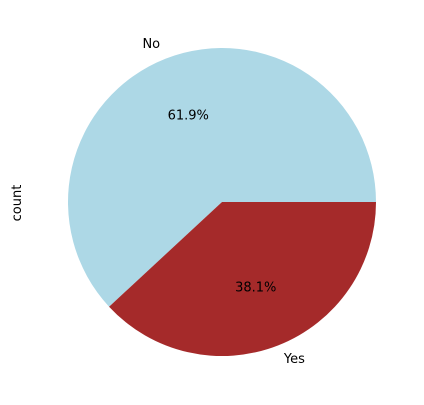 The width and height of the screenshot is (424, 405). I want to click on slice-percent-no: 61.9%, so click(188, 115).